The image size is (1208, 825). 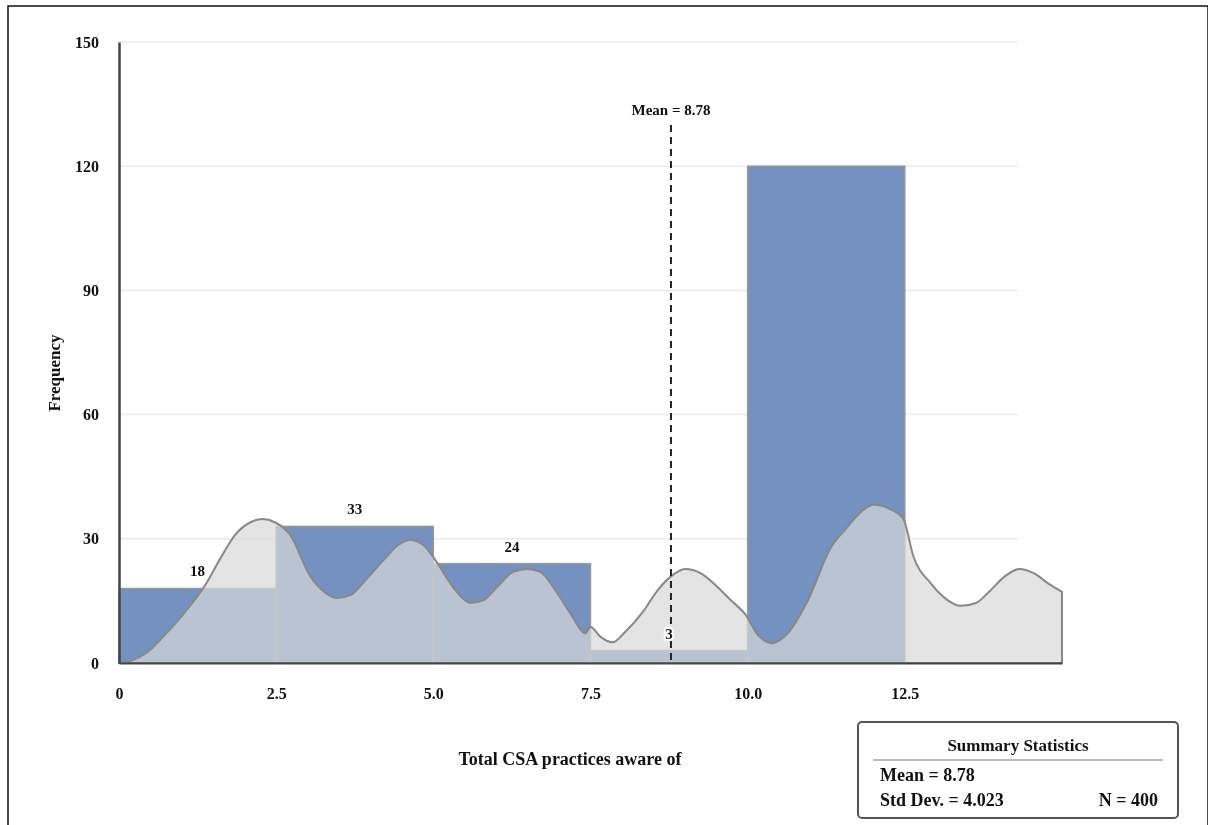 I want to click on text: N = 400, so click(x=1128, y=800).